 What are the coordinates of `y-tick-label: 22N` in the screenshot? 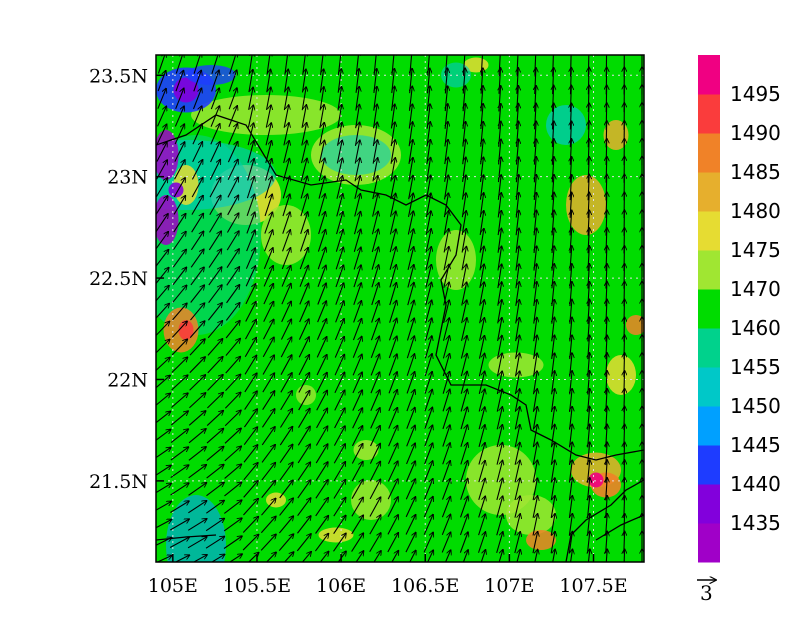 It's located at (127, 380).